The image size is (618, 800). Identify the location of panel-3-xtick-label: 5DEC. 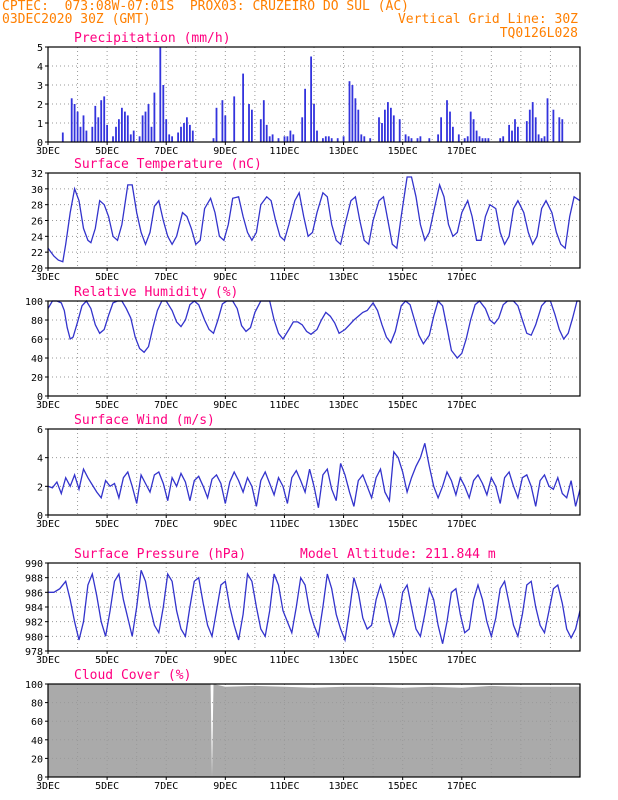
(107, 405).